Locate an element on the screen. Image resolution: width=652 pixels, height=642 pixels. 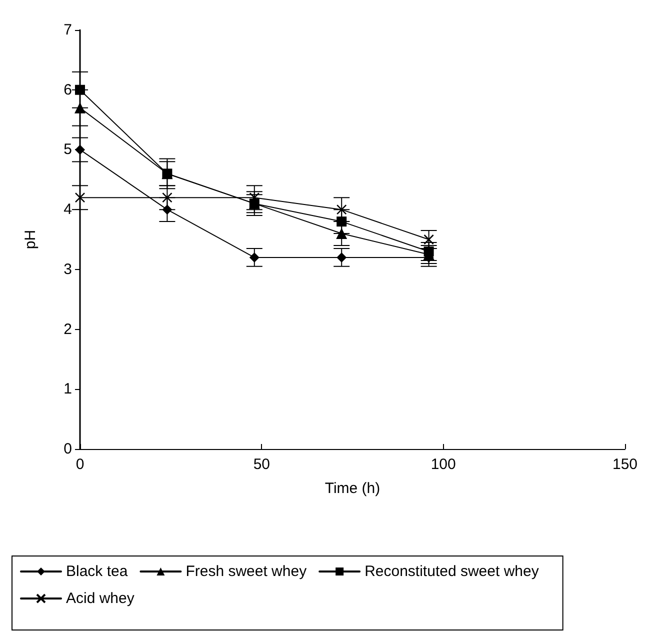
x-tick-label: 0 is located at coordinates (80, 464).